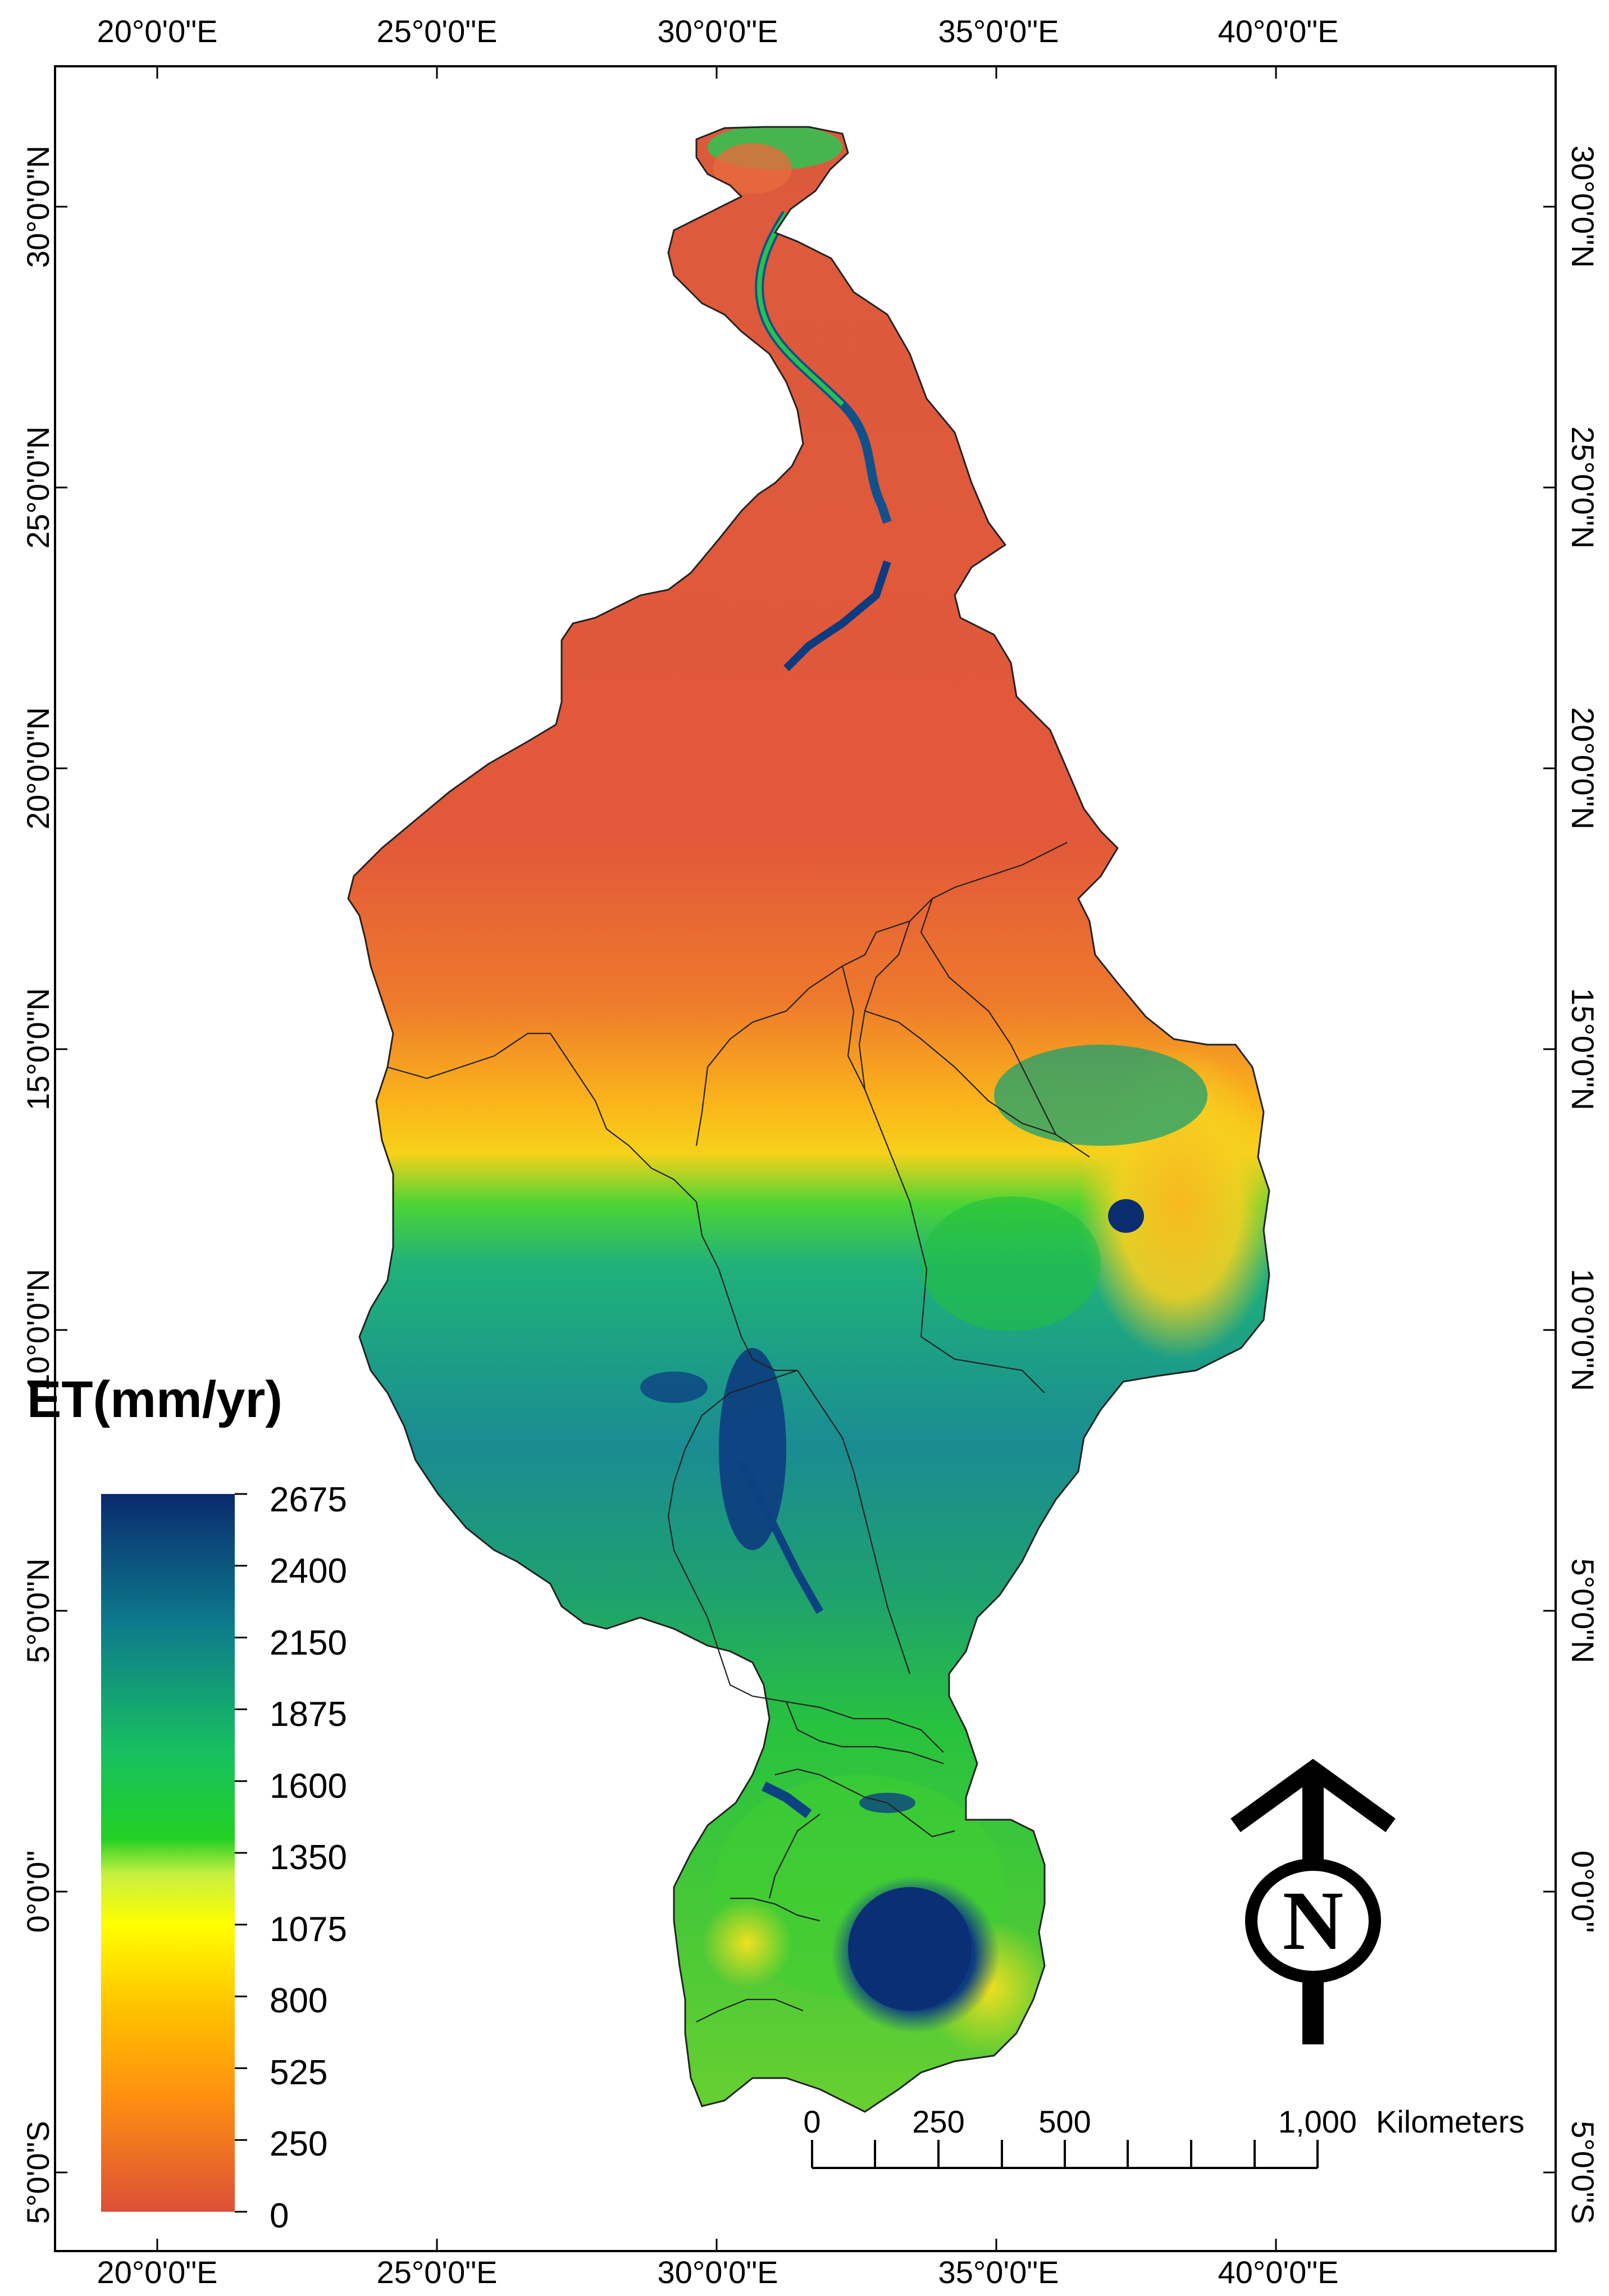 This screenshot has width=1609, height=2296. Describe the element at coordinates (308, 1787) in the screenshot. I see `legend-label: 1600` at that location.